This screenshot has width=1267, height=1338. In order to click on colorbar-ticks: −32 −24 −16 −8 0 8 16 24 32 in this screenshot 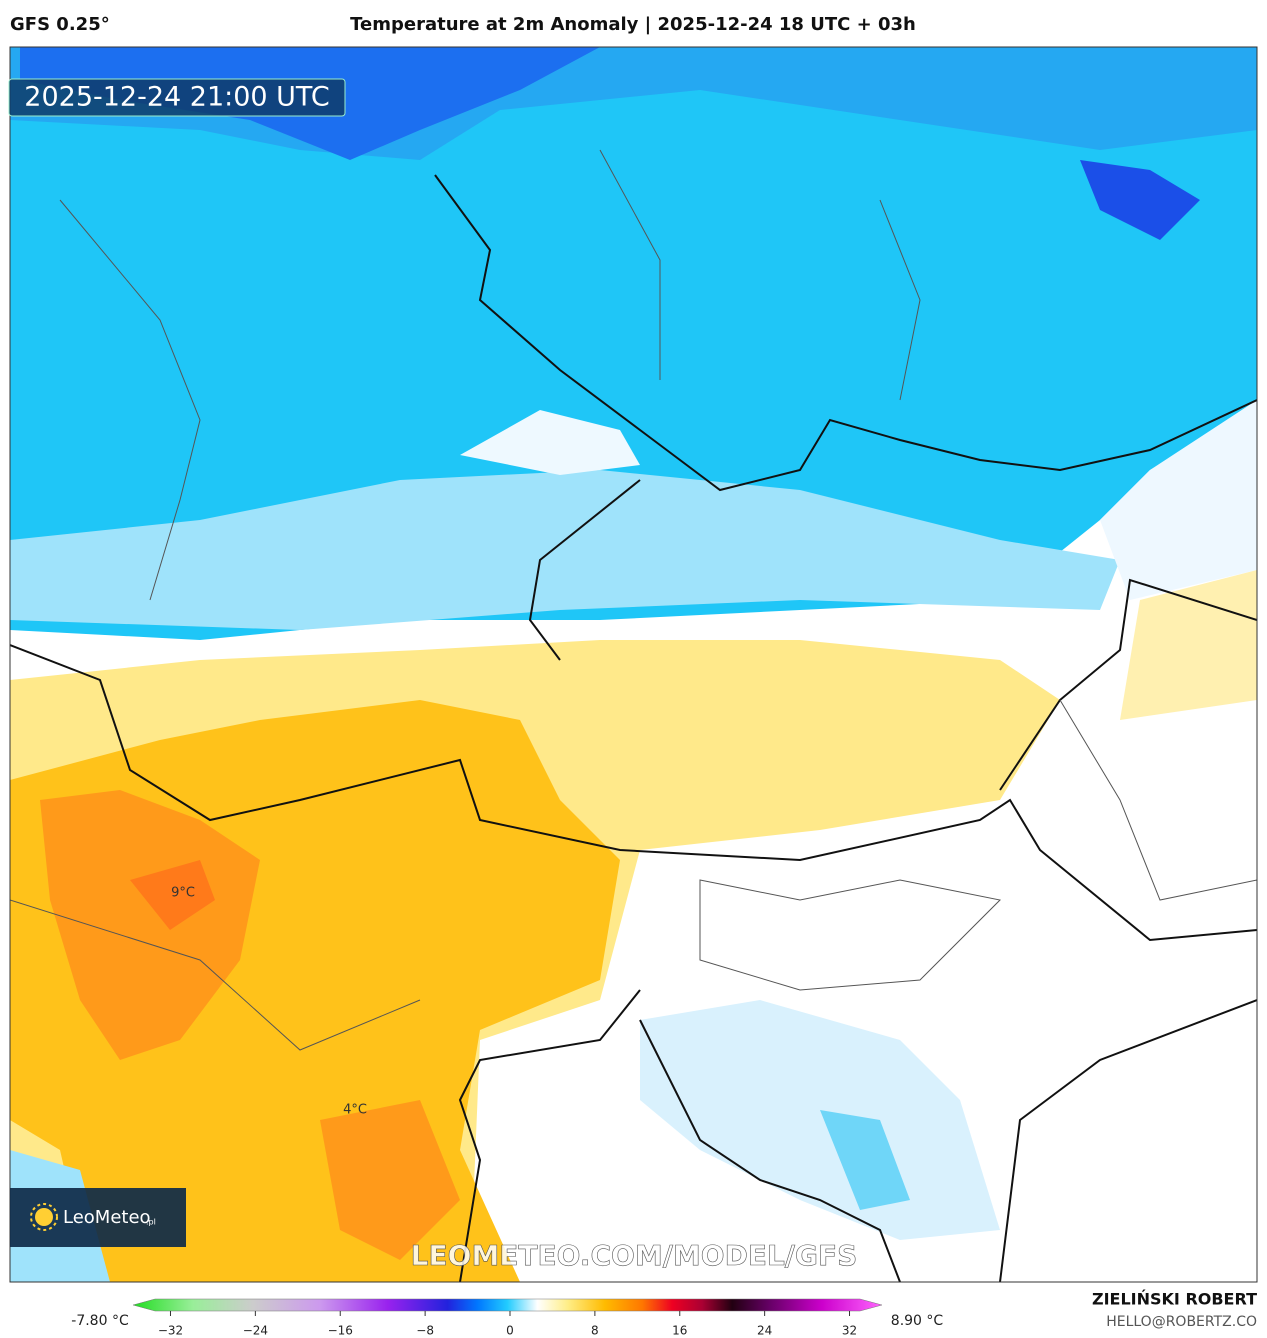, I will do `click(507, 1324)`.